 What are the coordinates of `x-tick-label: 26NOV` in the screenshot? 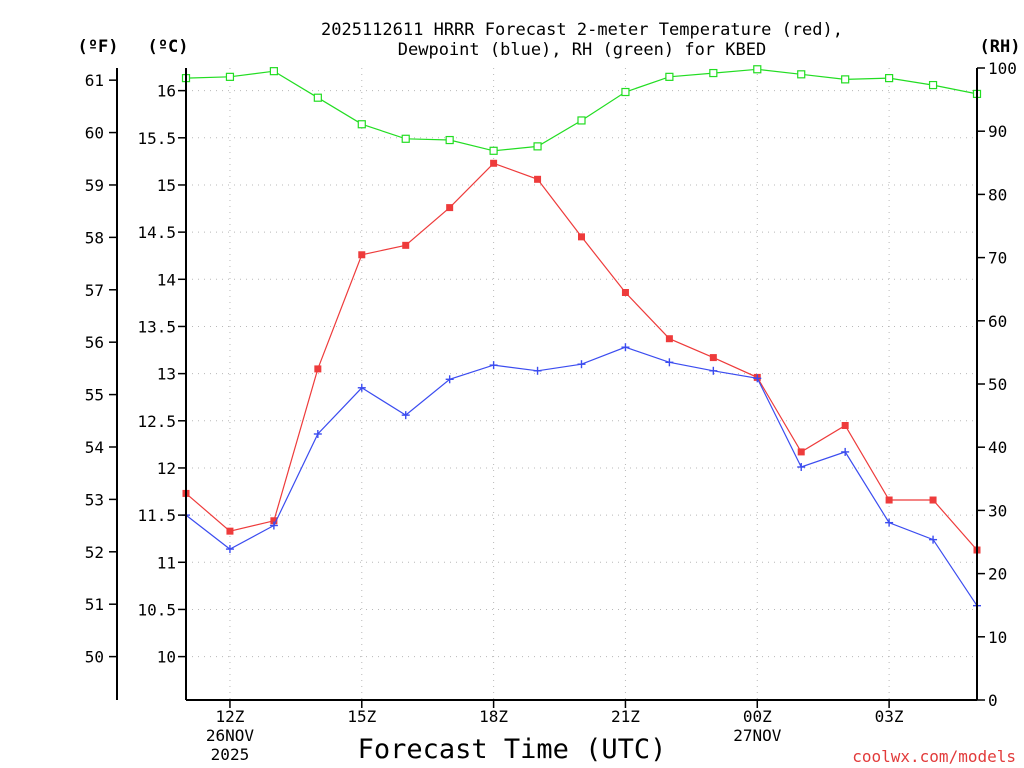 It's located at (230, 735).